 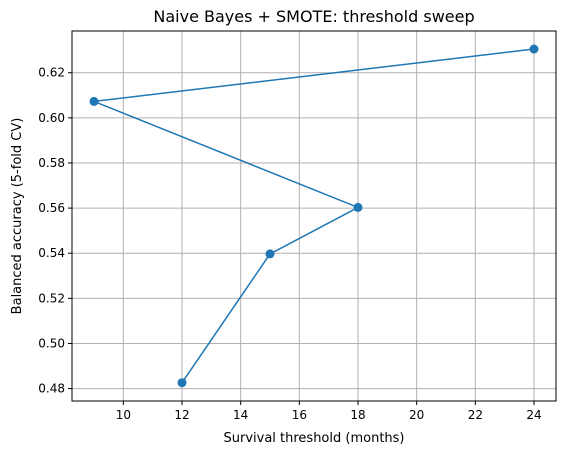 What do you see at coordinates (51, 73) in the screenshot?
I see `y-tick-label: 0.62` at bounding box center [51, 73].